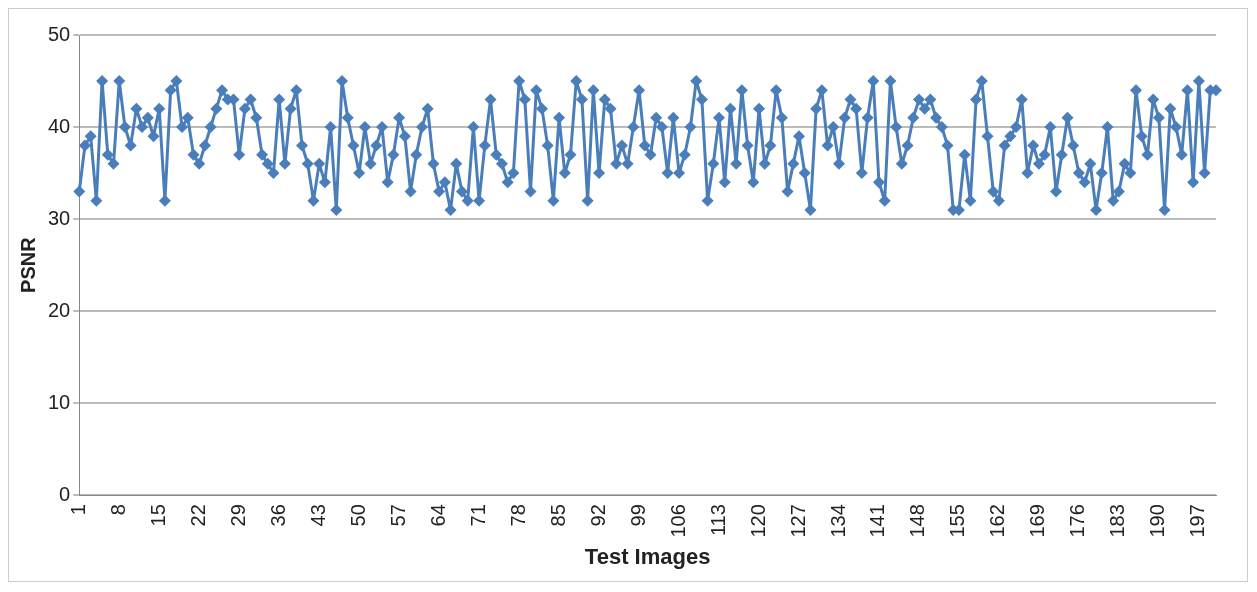 The width and height of the screenshot is (1257, 592). I want to click on x-tick-label: 57, so click(397, 515).